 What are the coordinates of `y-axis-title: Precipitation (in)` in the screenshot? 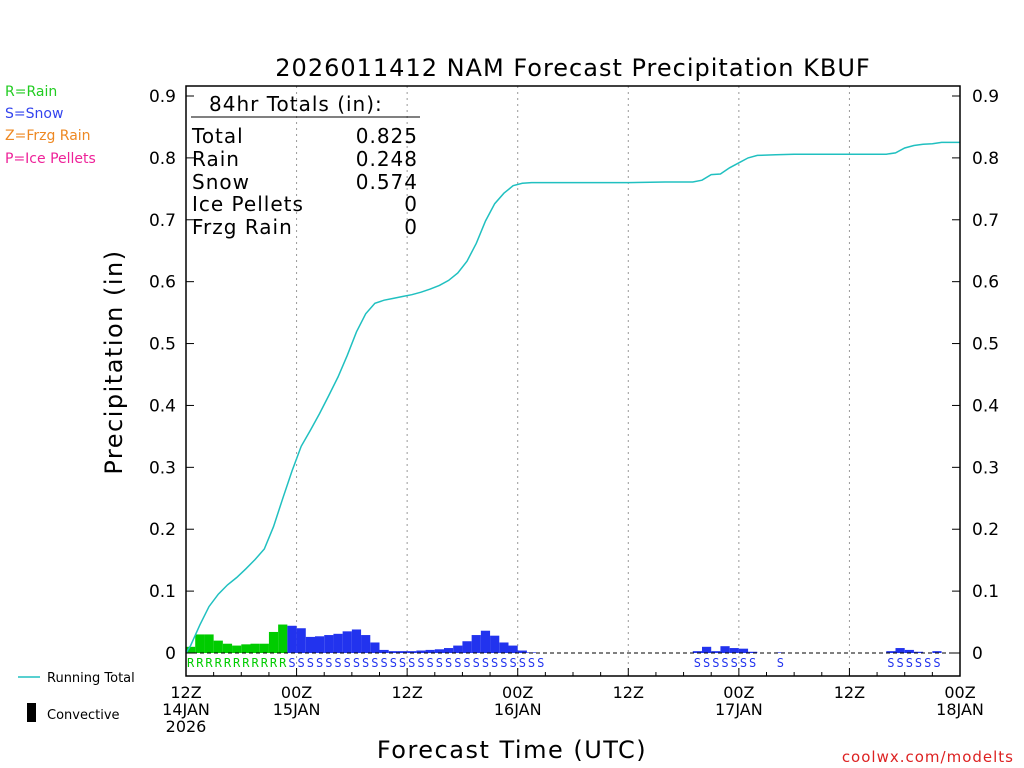 It's located at (114, 361).